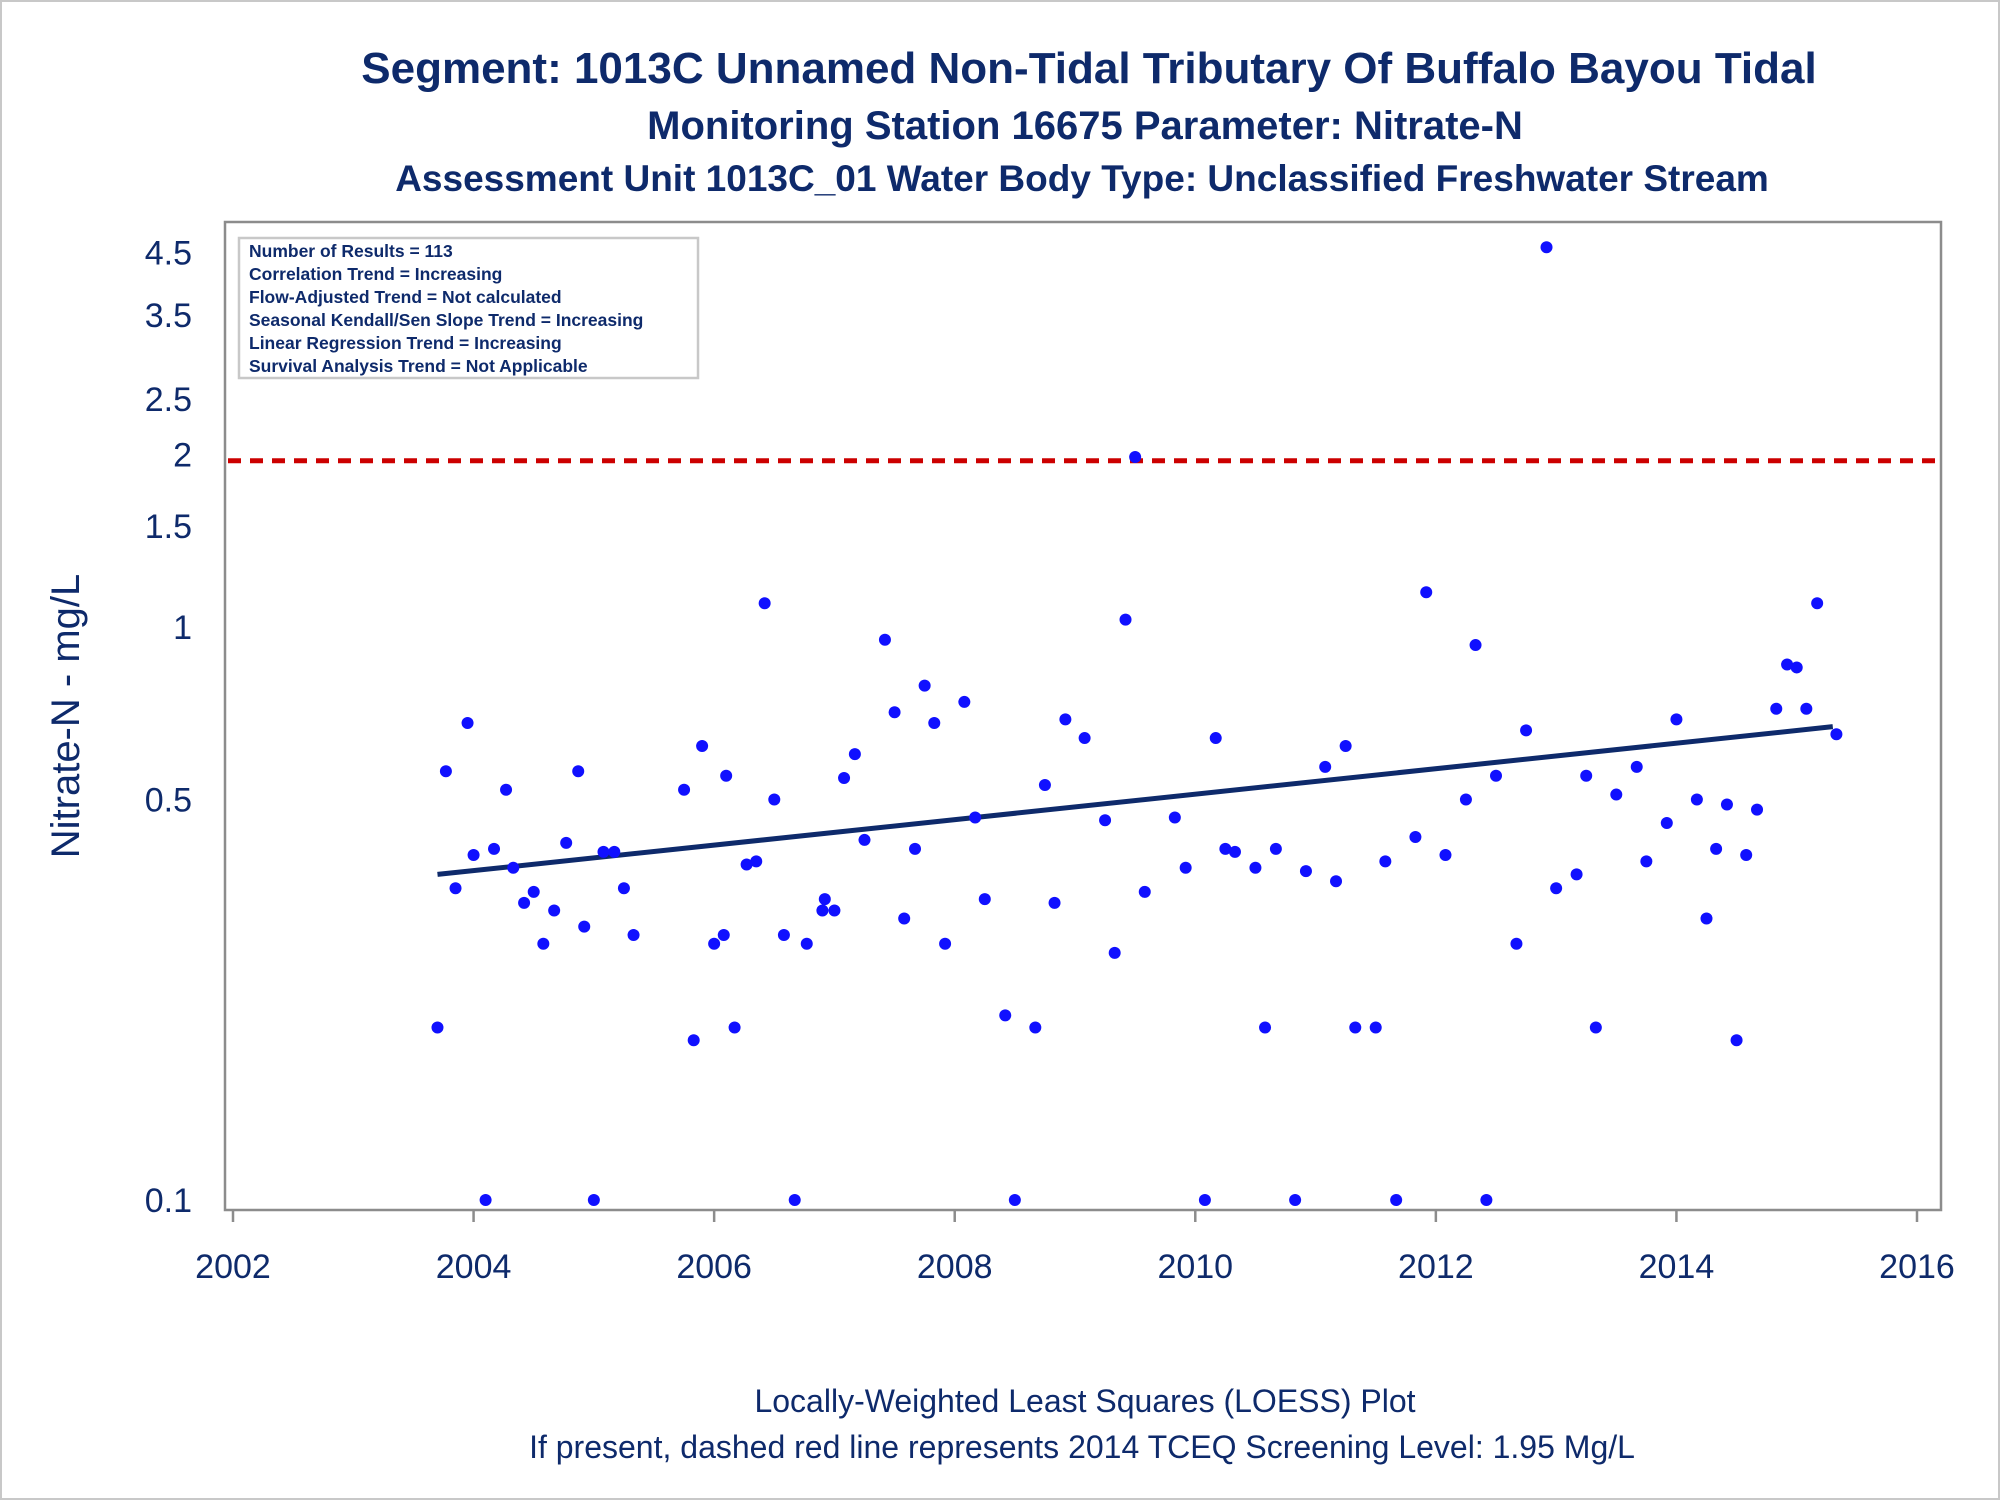 This screenshot has width=2000, height=1503. Describe the element at coordinates (955, 1267) in the screenshot. I see `x-tick-label: 2008` at that location.